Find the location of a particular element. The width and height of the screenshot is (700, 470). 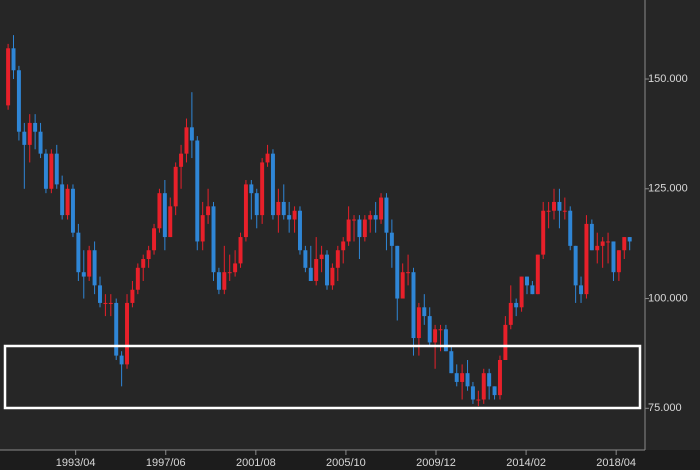

y-tick-label: 125.000 is located at coordinates (668, 189).